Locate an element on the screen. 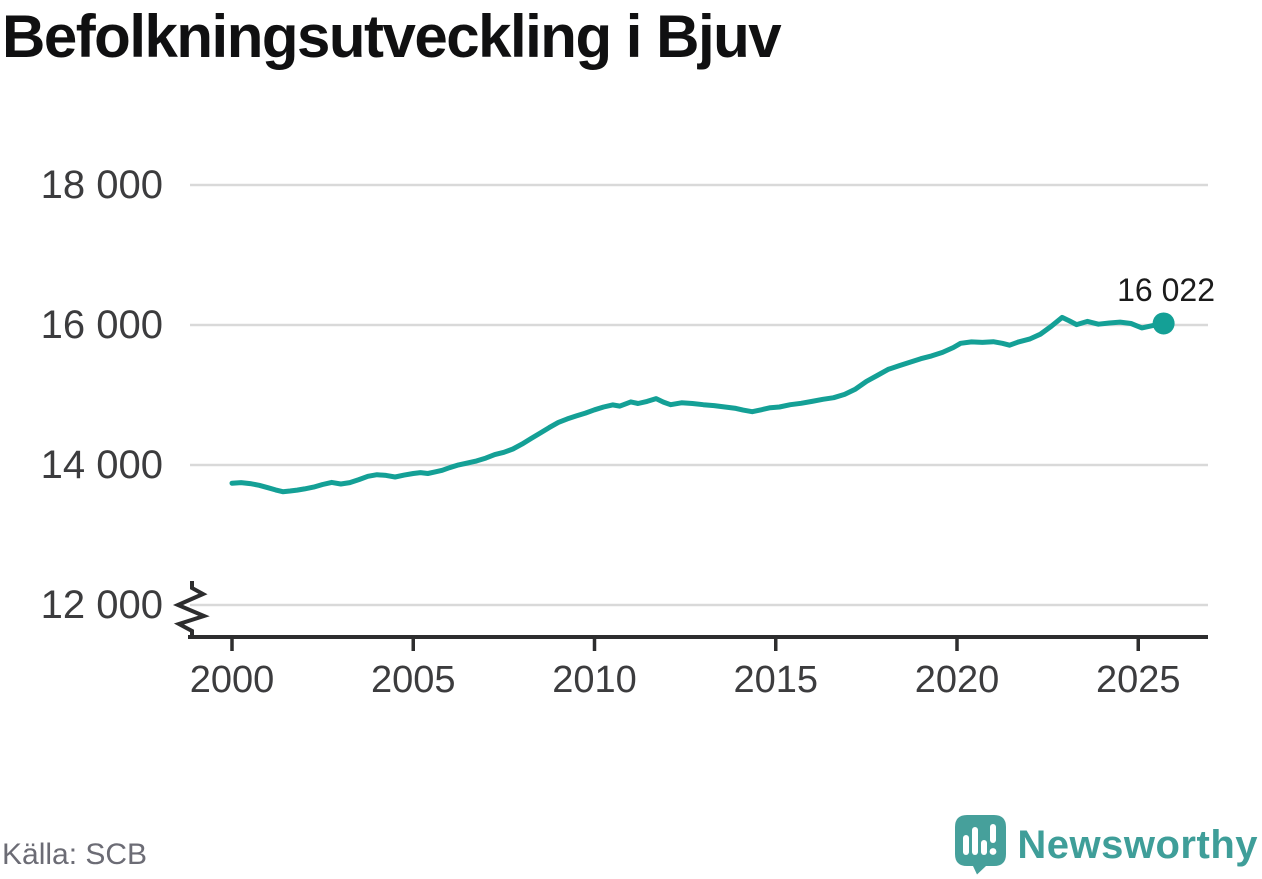  x-tick-label: 2025 is located at coordinates (1138, 680).